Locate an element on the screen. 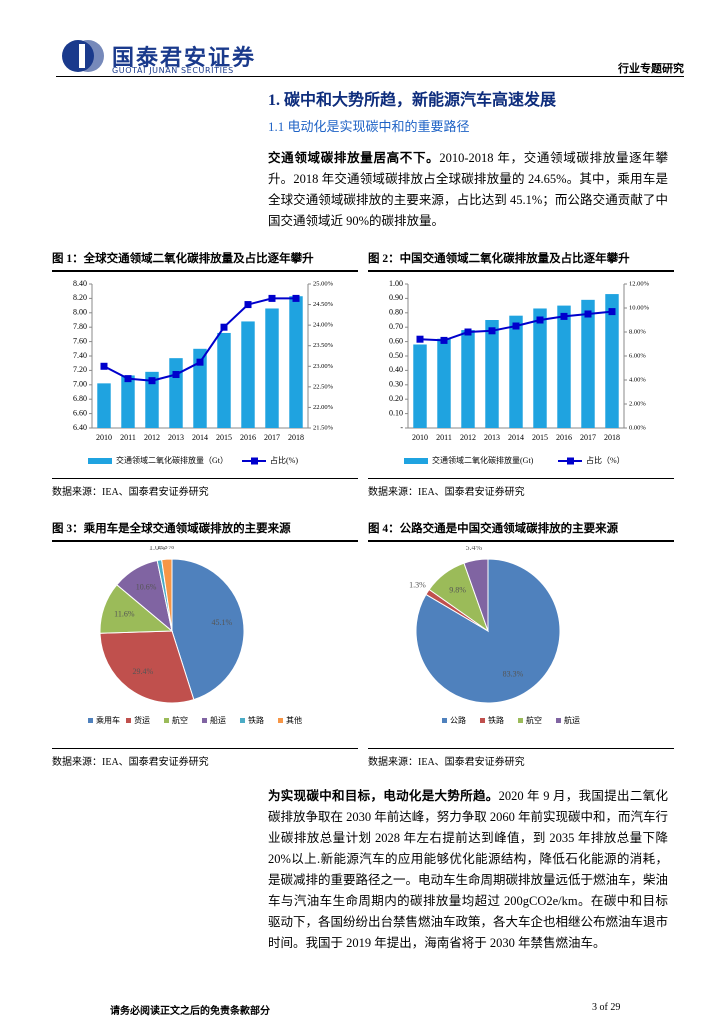 The height and width of the screenshot is (1024, 724). x-tick-label: 2013 is located at coordinates (492, 437).